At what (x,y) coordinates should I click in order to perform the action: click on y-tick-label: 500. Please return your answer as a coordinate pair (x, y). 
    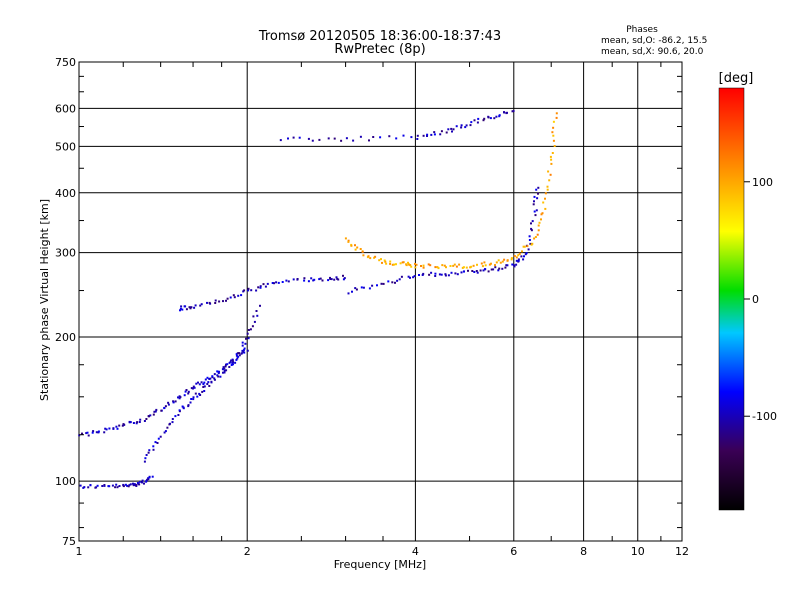
    Looking at the image, I should click on (65, 146).